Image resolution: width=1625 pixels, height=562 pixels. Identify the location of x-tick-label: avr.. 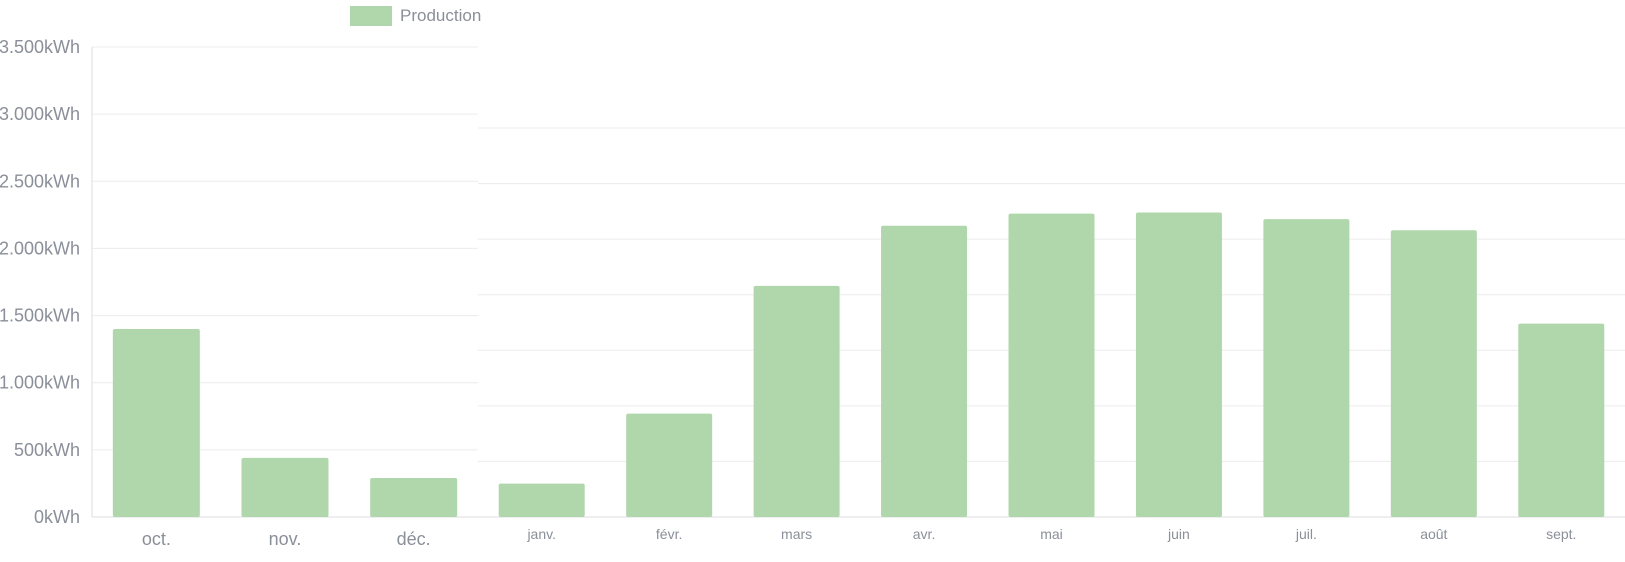
(924, 534).